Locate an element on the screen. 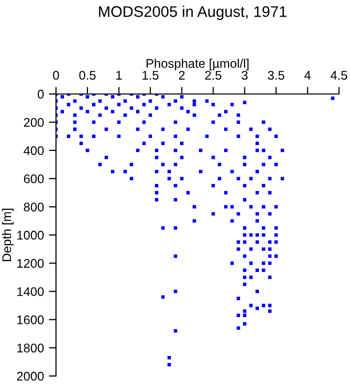  y-tick-label: 1000 is located at coordinates (30, 235).